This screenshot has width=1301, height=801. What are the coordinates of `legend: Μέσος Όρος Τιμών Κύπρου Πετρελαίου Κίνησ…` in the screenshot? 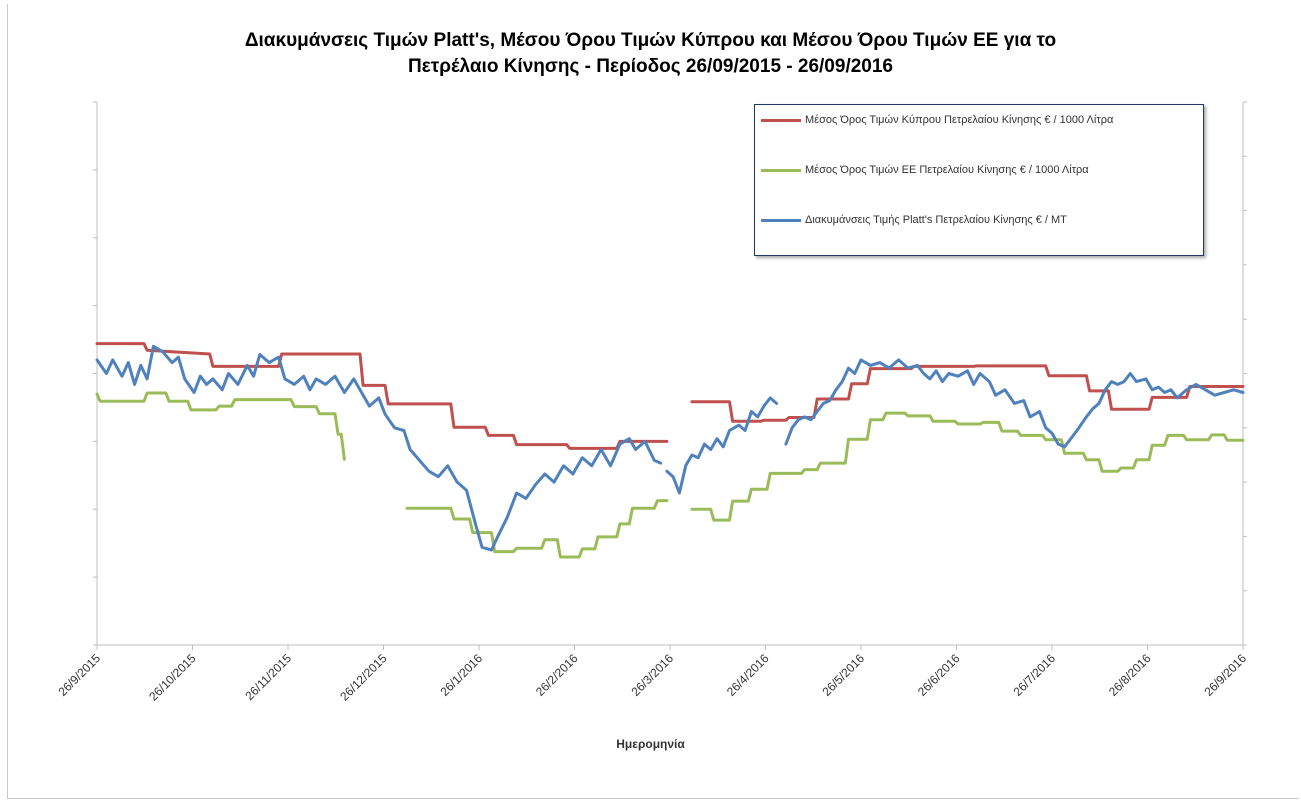 It's located at (979, 180).